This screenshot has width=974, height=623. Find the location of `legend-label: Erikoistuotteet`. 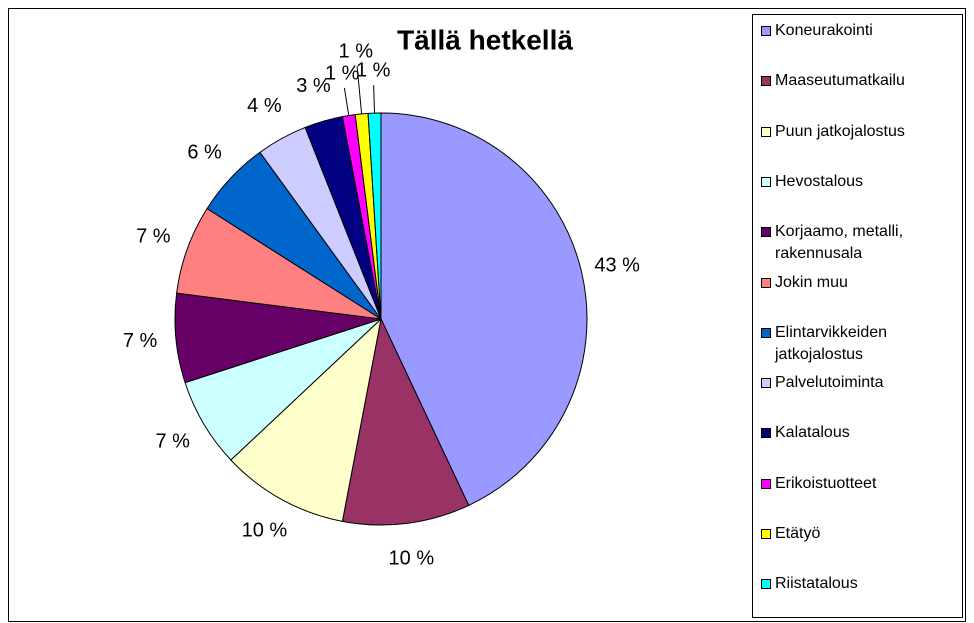

legend-label: Erikoistuotteet is located at coordinates (826, 483).